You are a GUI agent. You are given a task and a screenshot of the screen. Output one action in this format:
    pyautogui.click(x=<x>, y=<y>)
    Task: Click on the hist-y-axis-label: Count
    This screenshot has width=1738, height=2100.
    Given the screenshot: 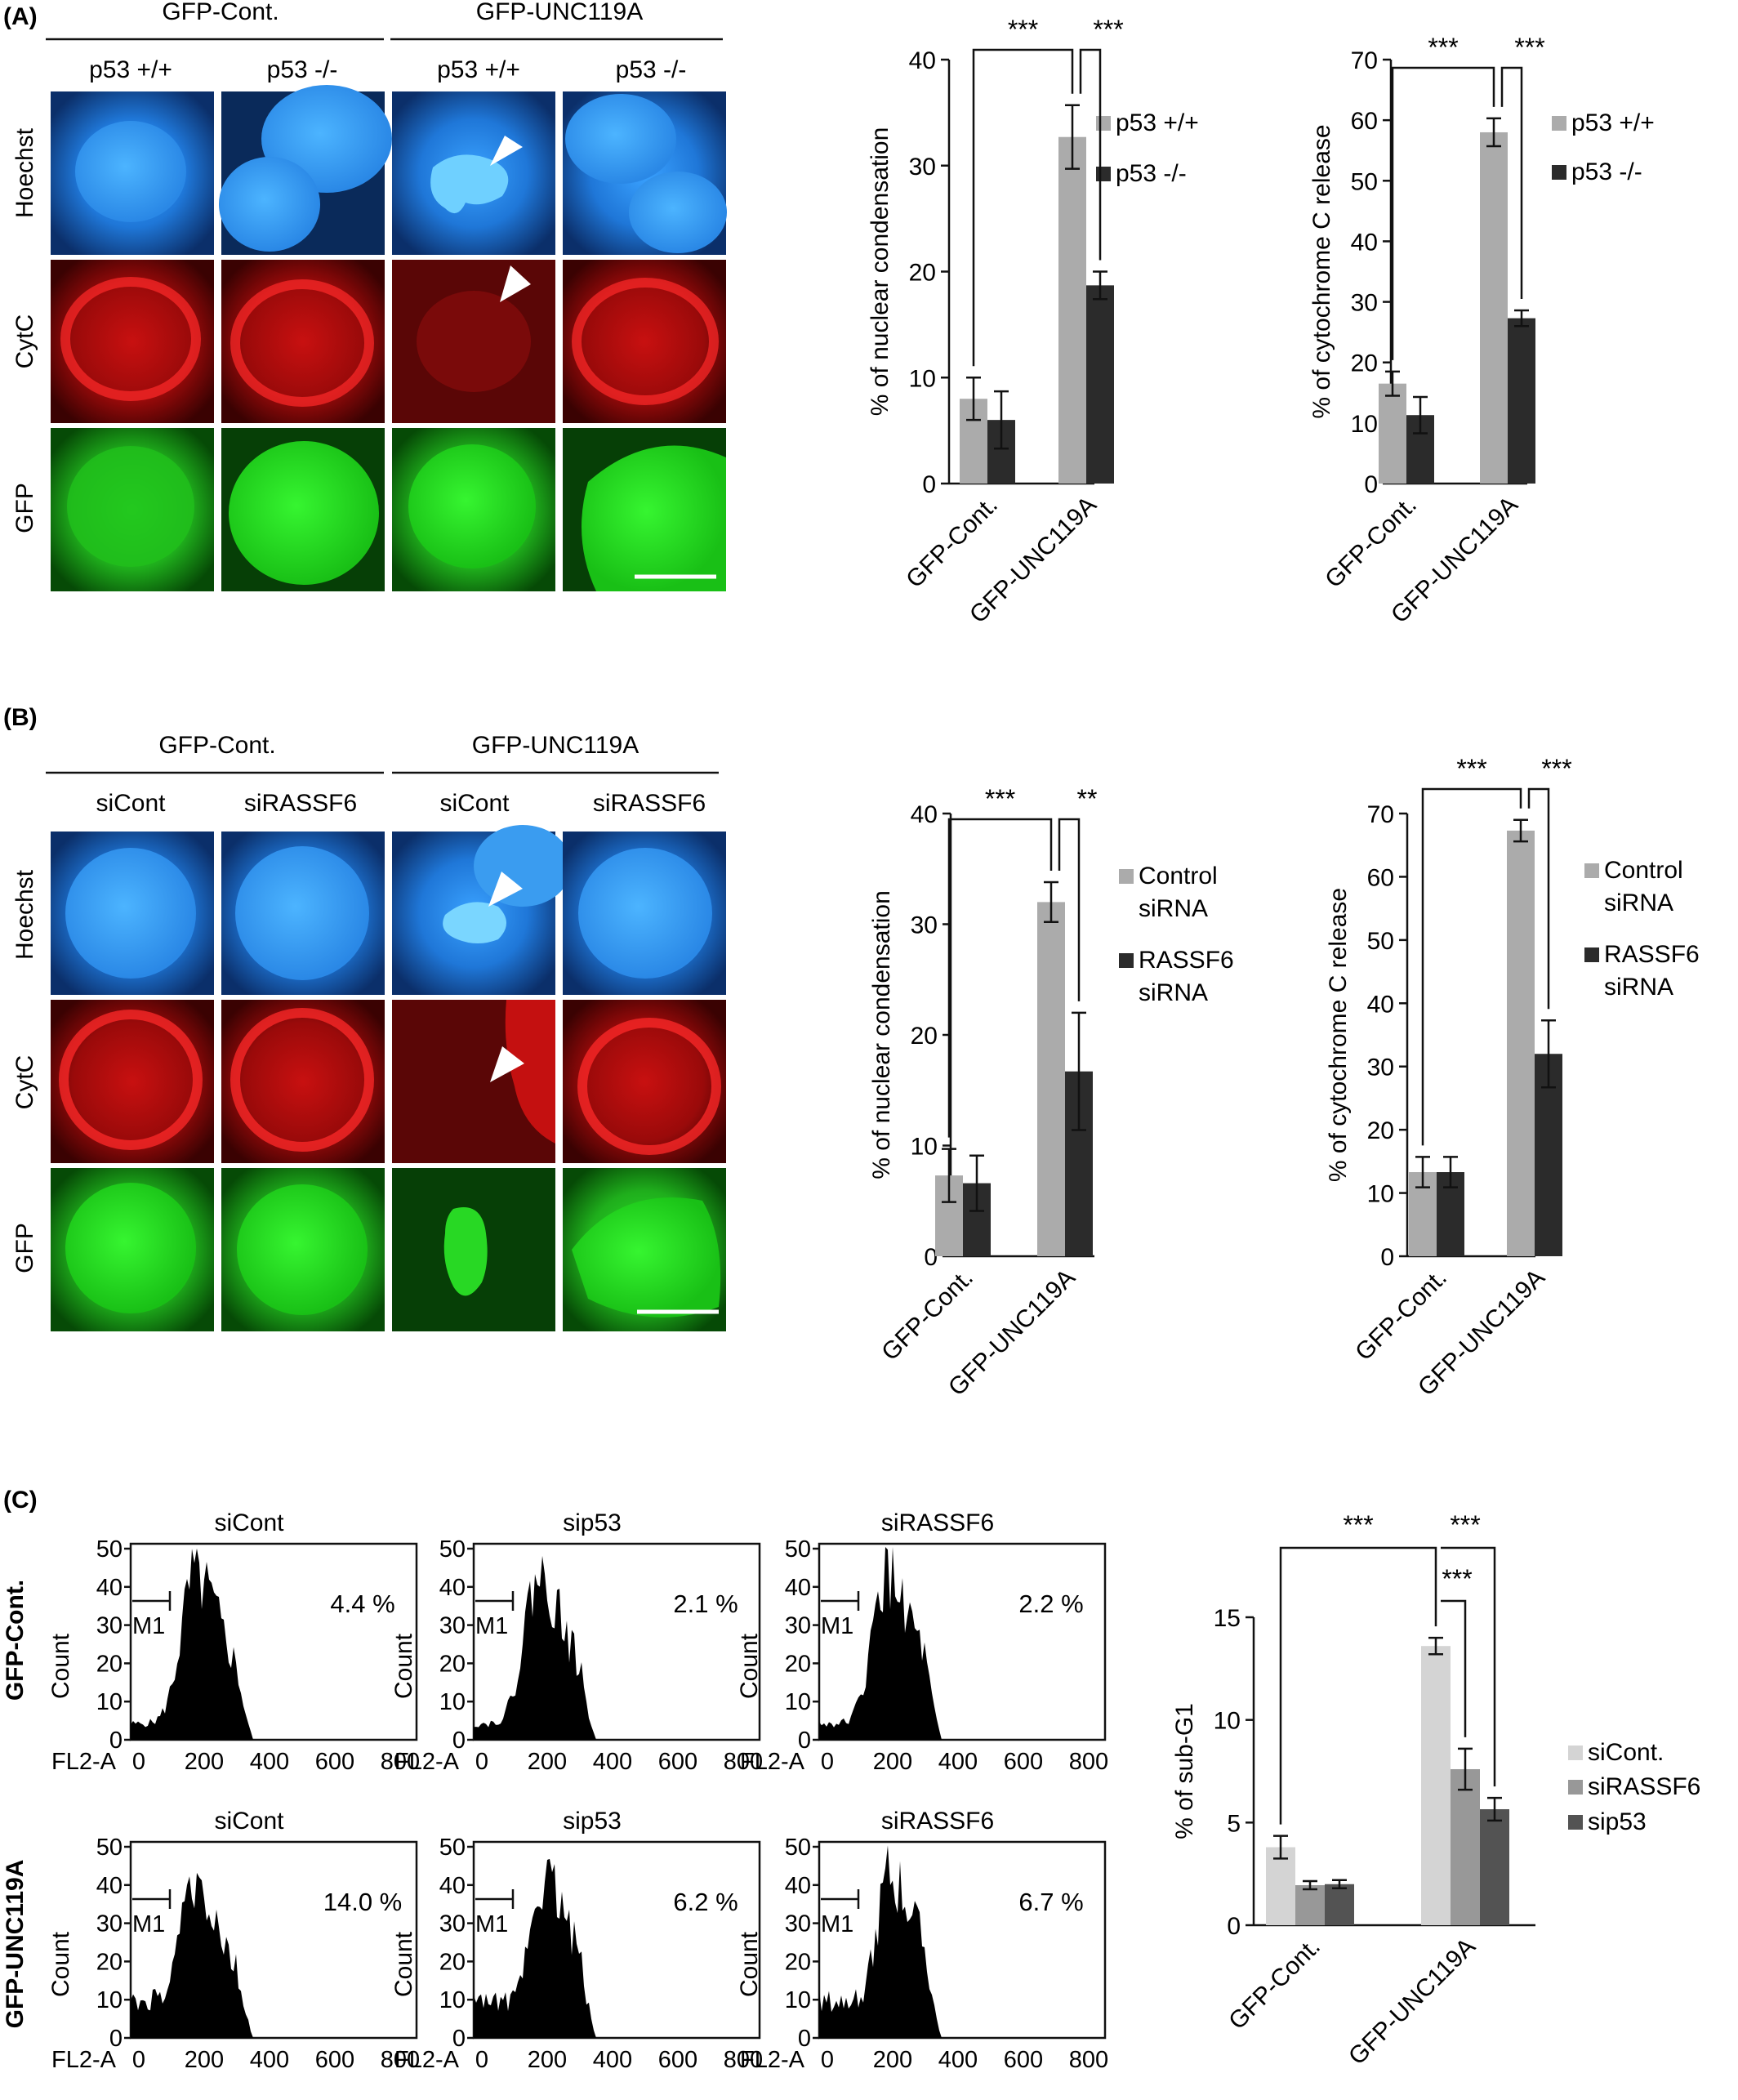 What is the action you would take?
    pyautogui.click(x=749, y=1666)
    